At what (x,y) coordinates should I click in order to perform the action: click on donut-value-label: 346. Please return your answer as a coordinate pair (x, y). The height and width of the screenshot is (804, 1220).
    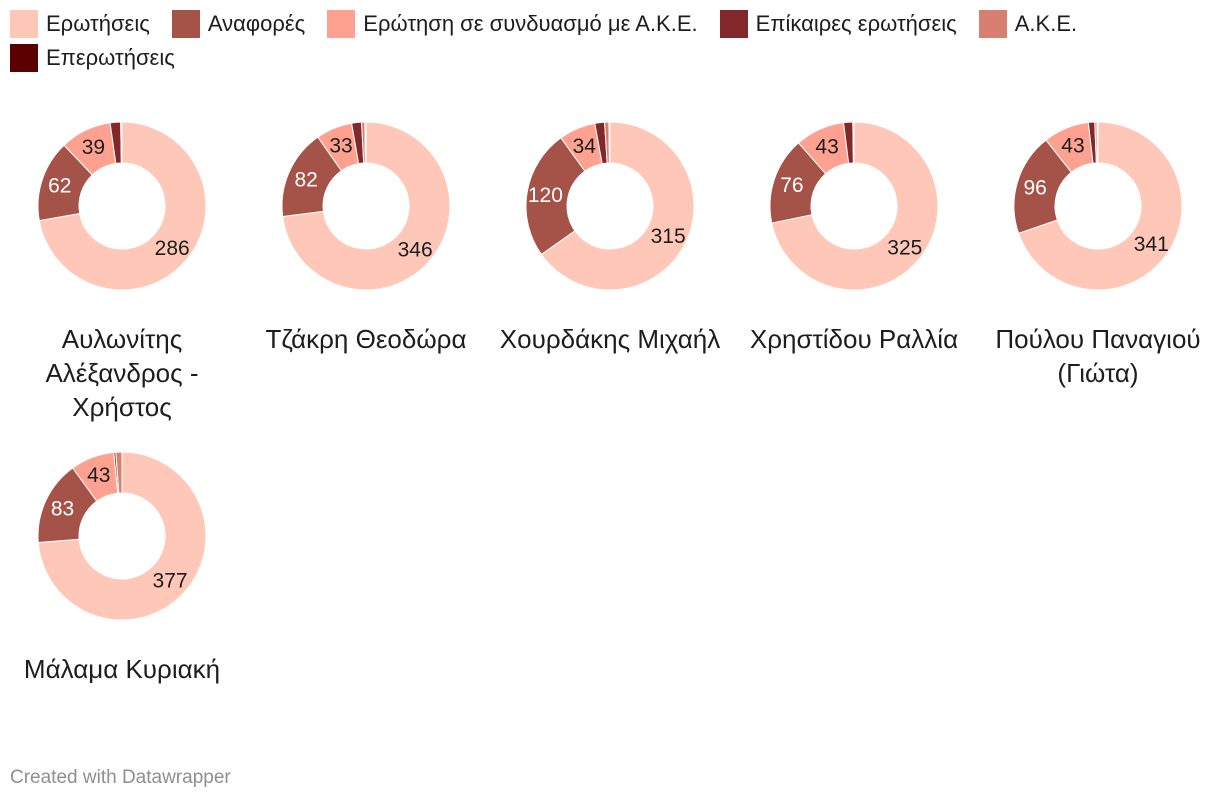
    Looking at the image, I should click on (415, 249).